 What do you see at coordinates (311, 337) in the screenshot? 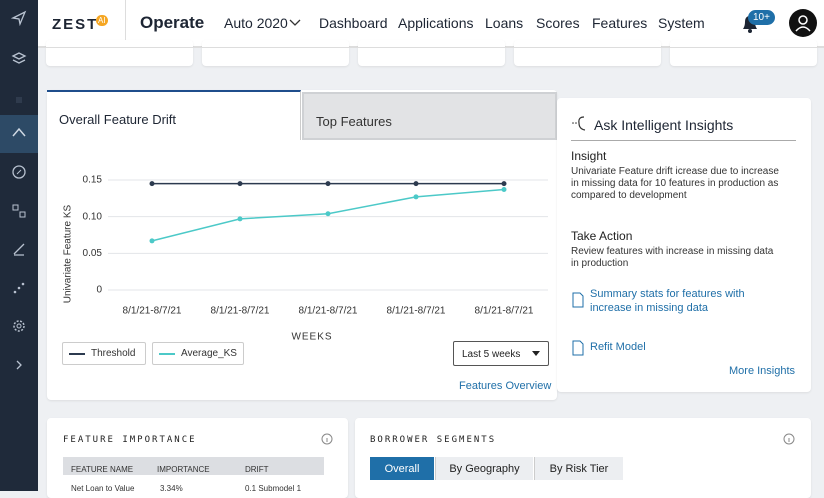
I see `x-axis-label: WEEKS` at bounding box center [311, 337].